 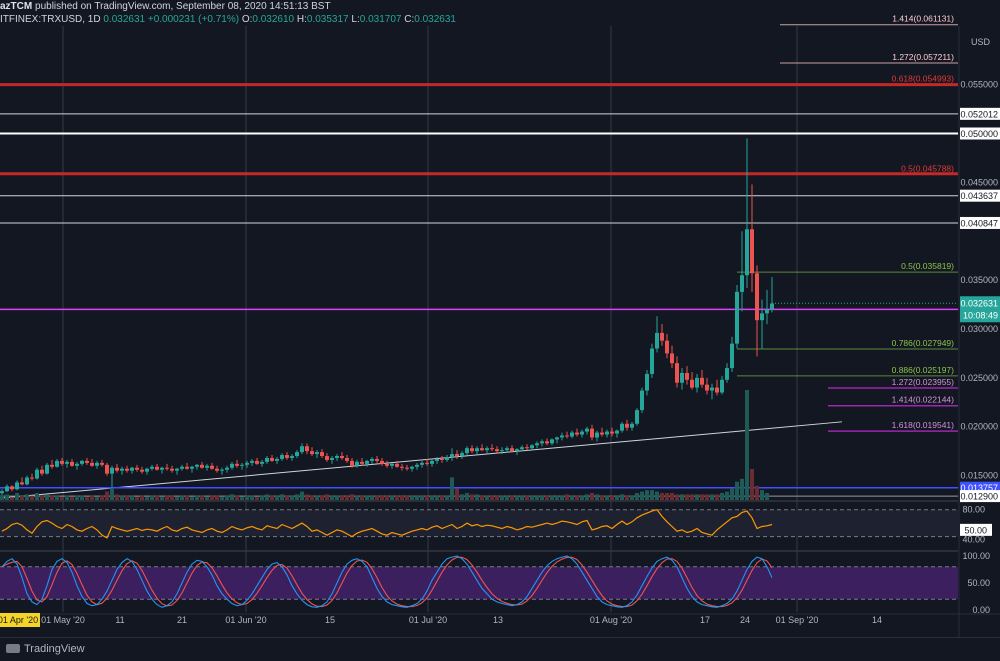 I want to click on tradingview-logo: TradingView, so click(x=45, y=649).